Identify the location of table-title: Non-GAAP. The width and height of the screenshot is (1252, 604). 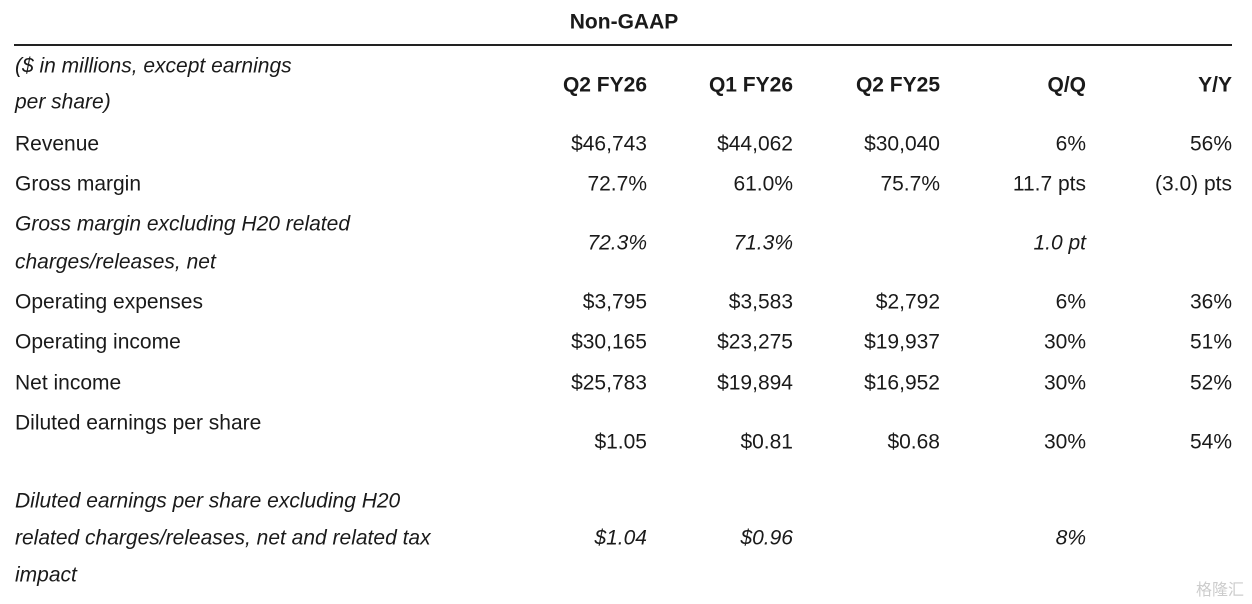
(624, 22).